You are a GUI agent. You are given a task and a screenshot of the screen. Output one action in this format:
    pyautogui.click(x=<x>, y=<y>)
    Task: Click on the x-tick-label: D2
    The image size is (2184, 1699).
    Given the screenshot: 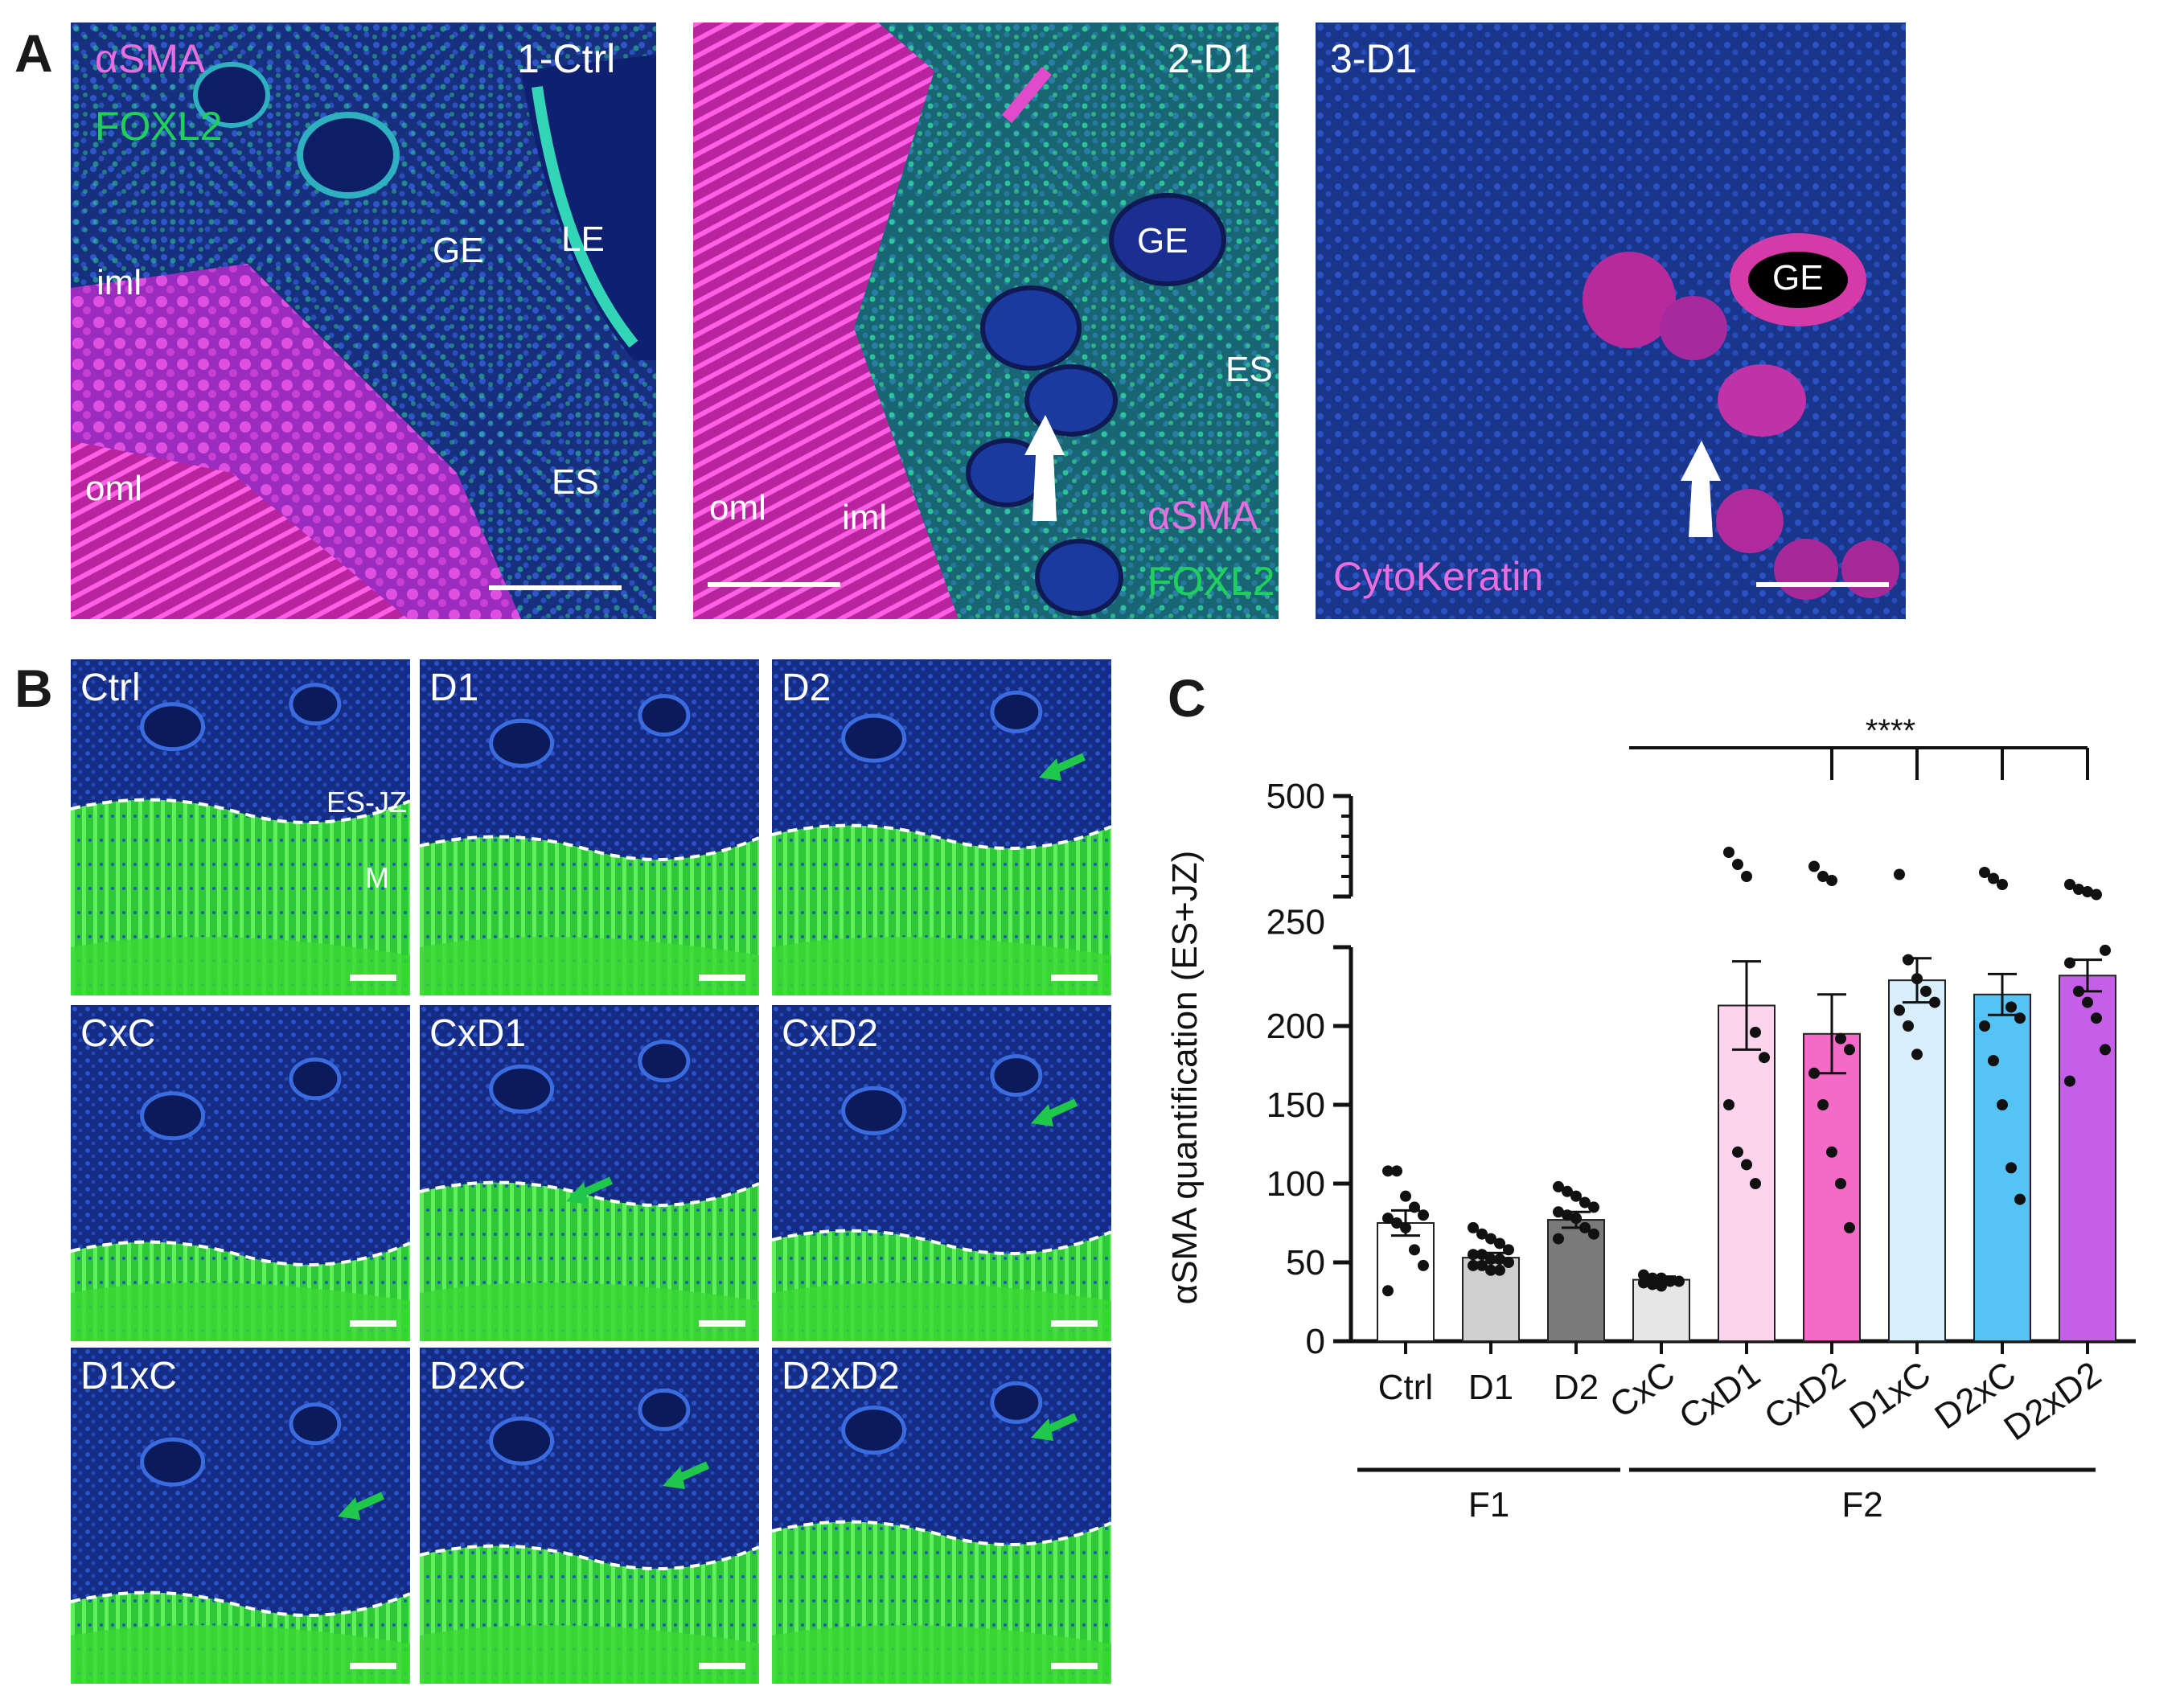 What is the action you would take?
    pyautogui.click(x=1576, y=1387)
    